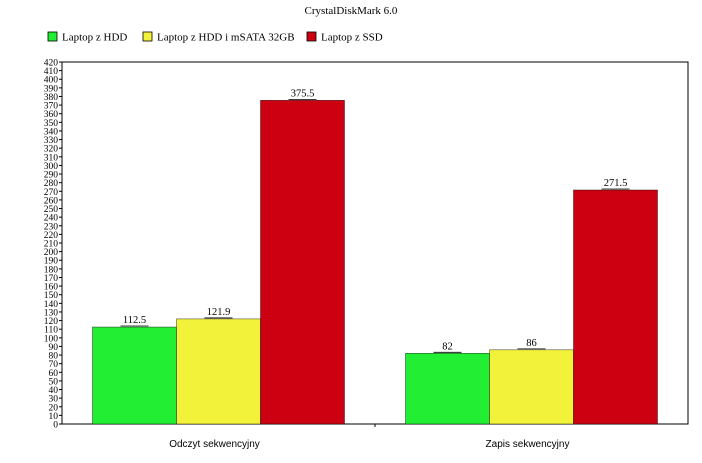 The image size is (702, 463). Describe the element at coordinates (51, 141) in the screenshot. I see `y-tick-label: 330` at that location.